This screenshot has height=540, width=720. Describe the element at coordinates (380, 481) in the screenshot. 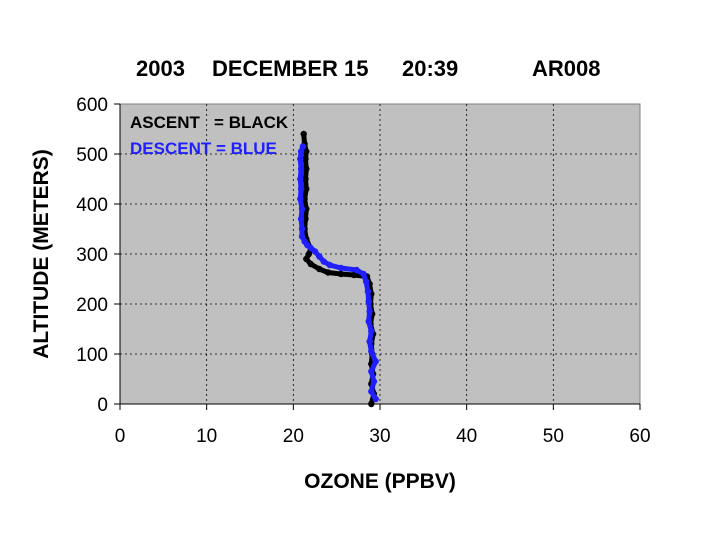

I see `x-axis-title: OZONE (PPBV)` at that location.